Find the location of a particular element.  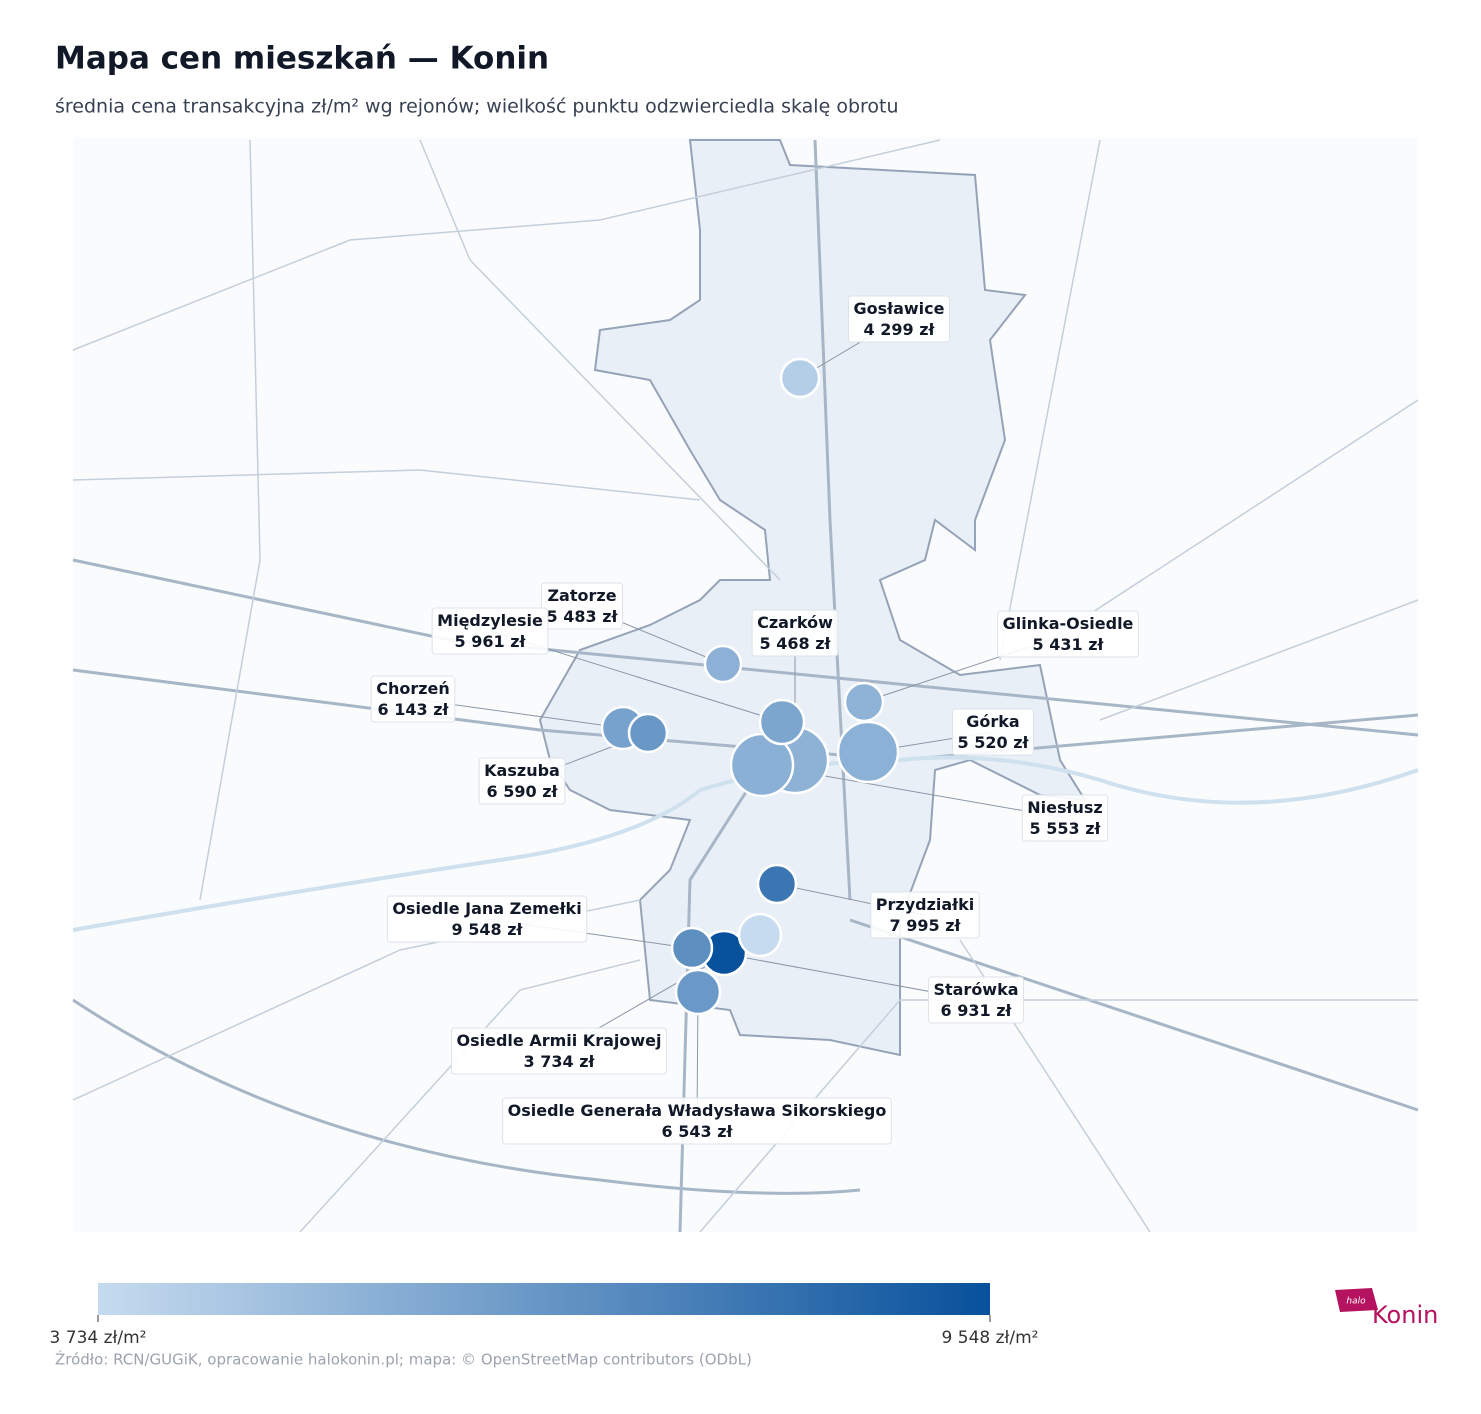

region-price: 9 548 zł is located at coordinates (488, 929).